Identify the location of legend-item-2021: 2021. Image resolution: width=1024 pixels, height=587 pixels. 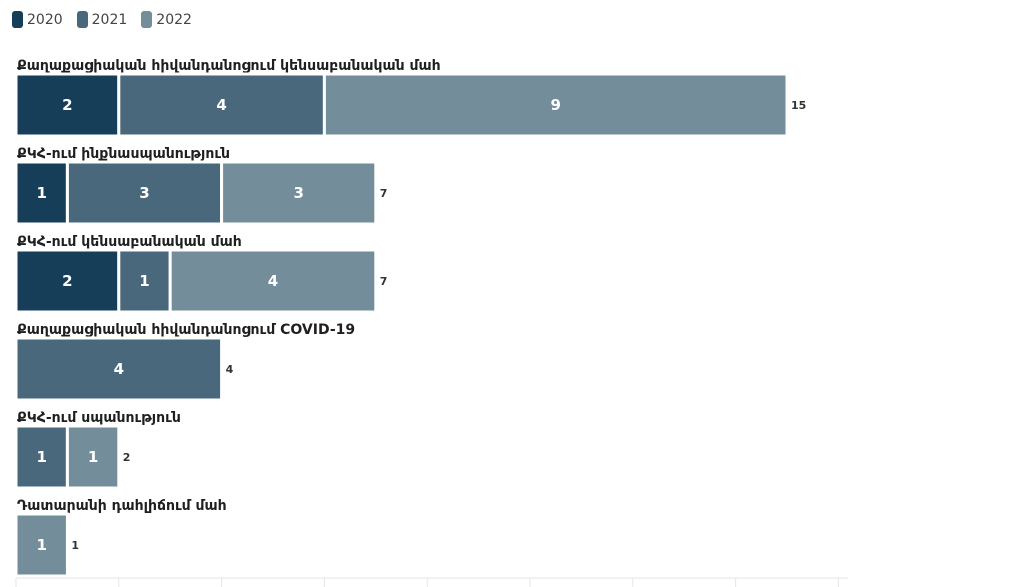
(102, 19).